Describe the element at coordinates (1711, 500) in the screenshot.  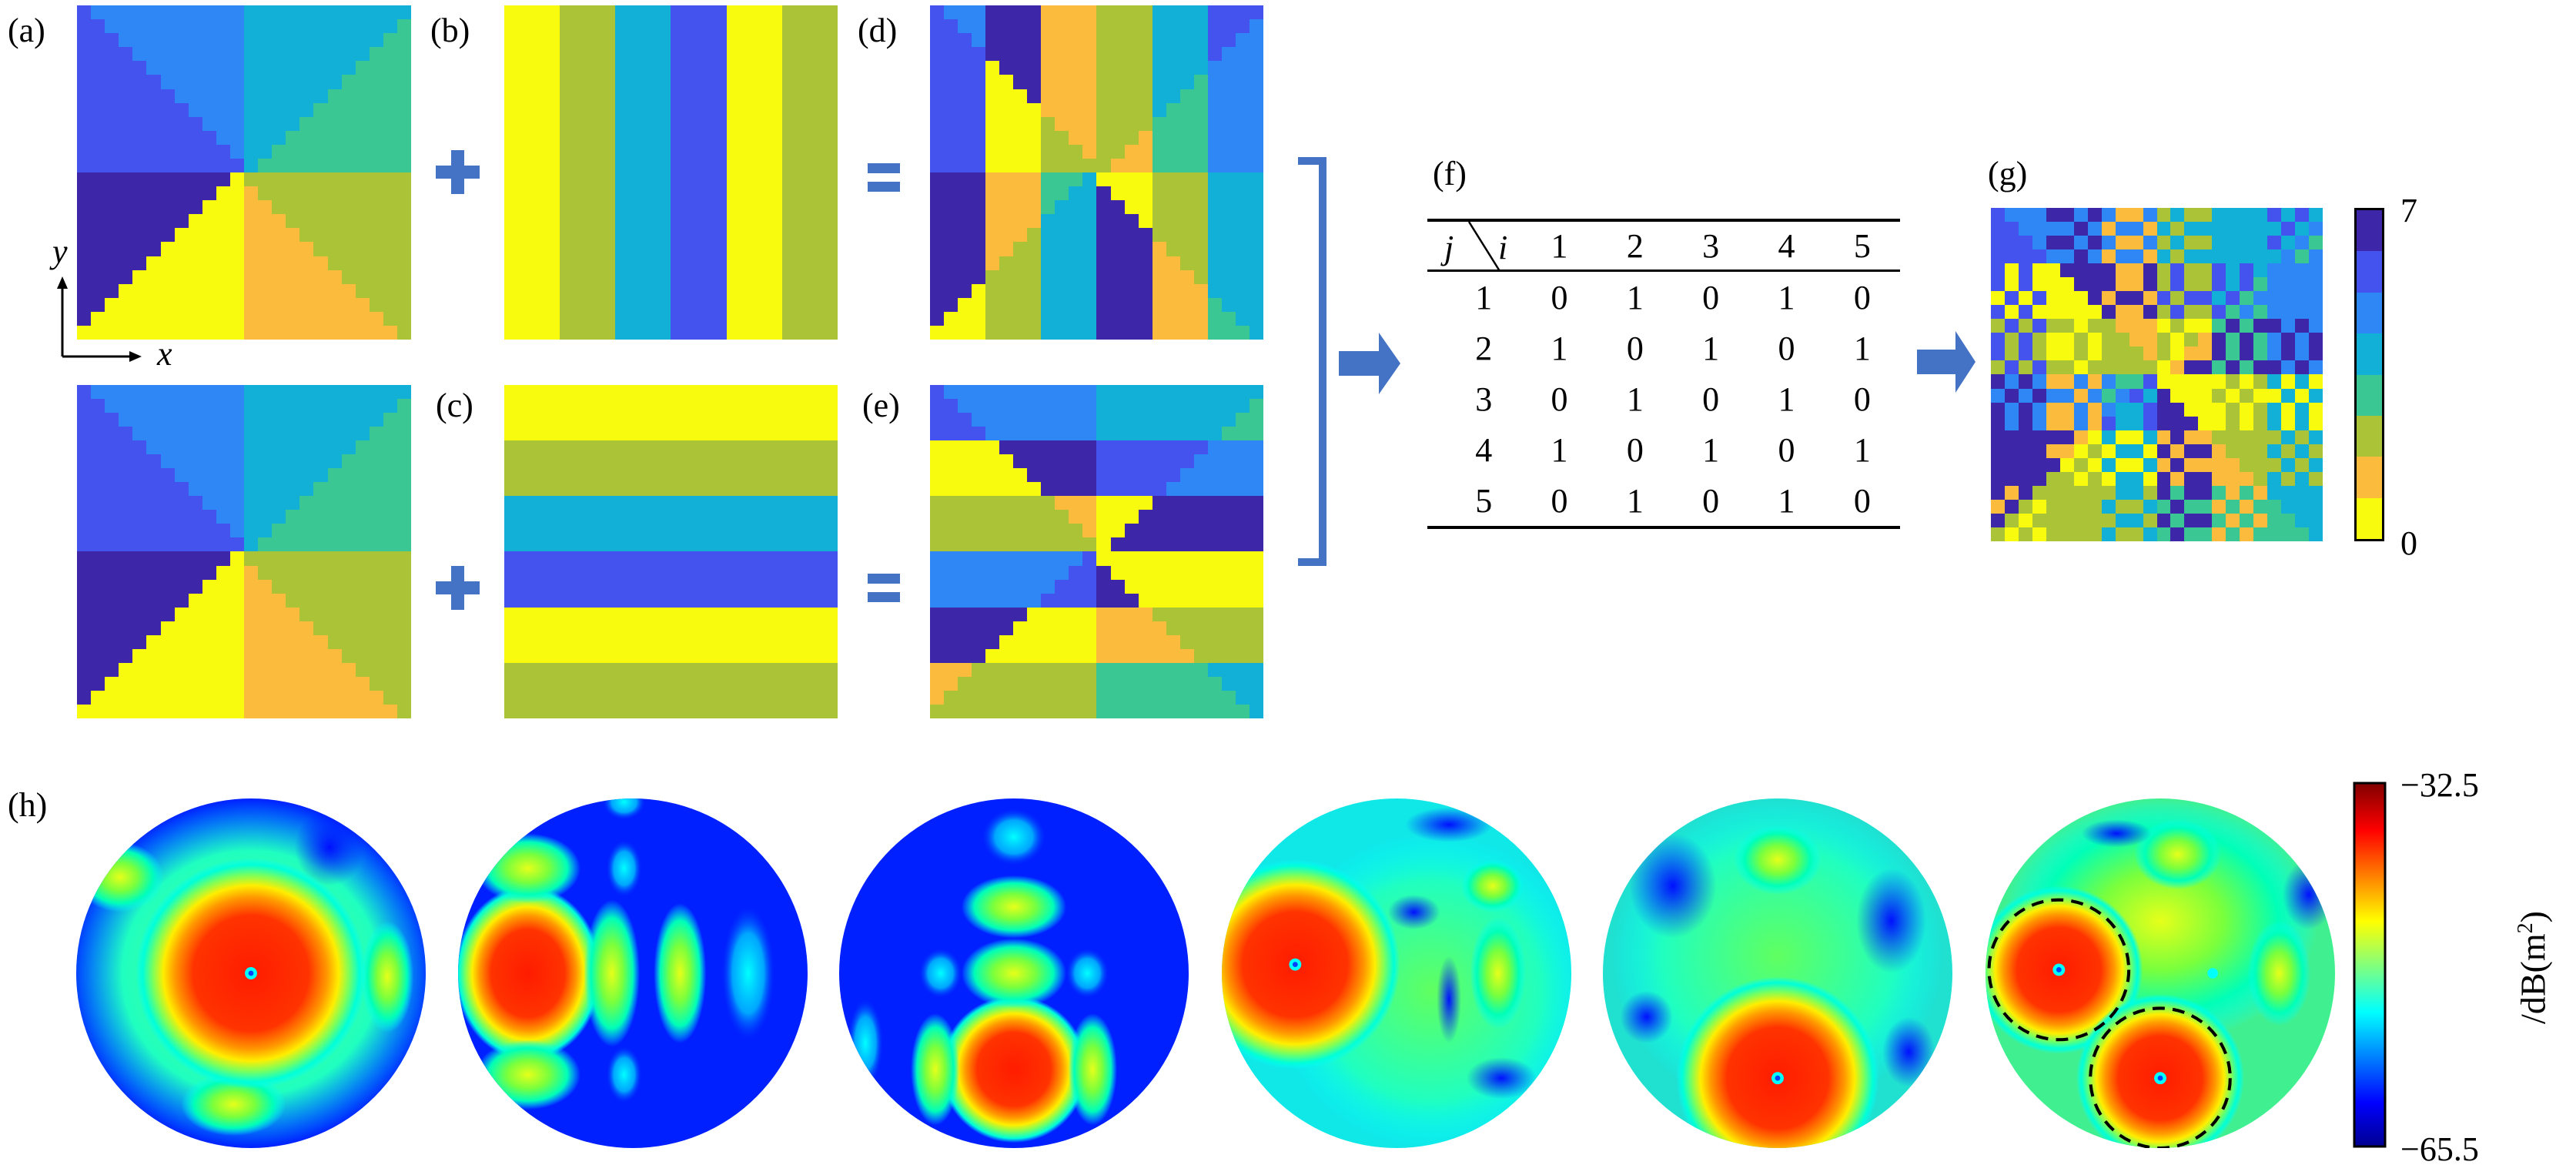
I see `table-cell: 0` at that location.